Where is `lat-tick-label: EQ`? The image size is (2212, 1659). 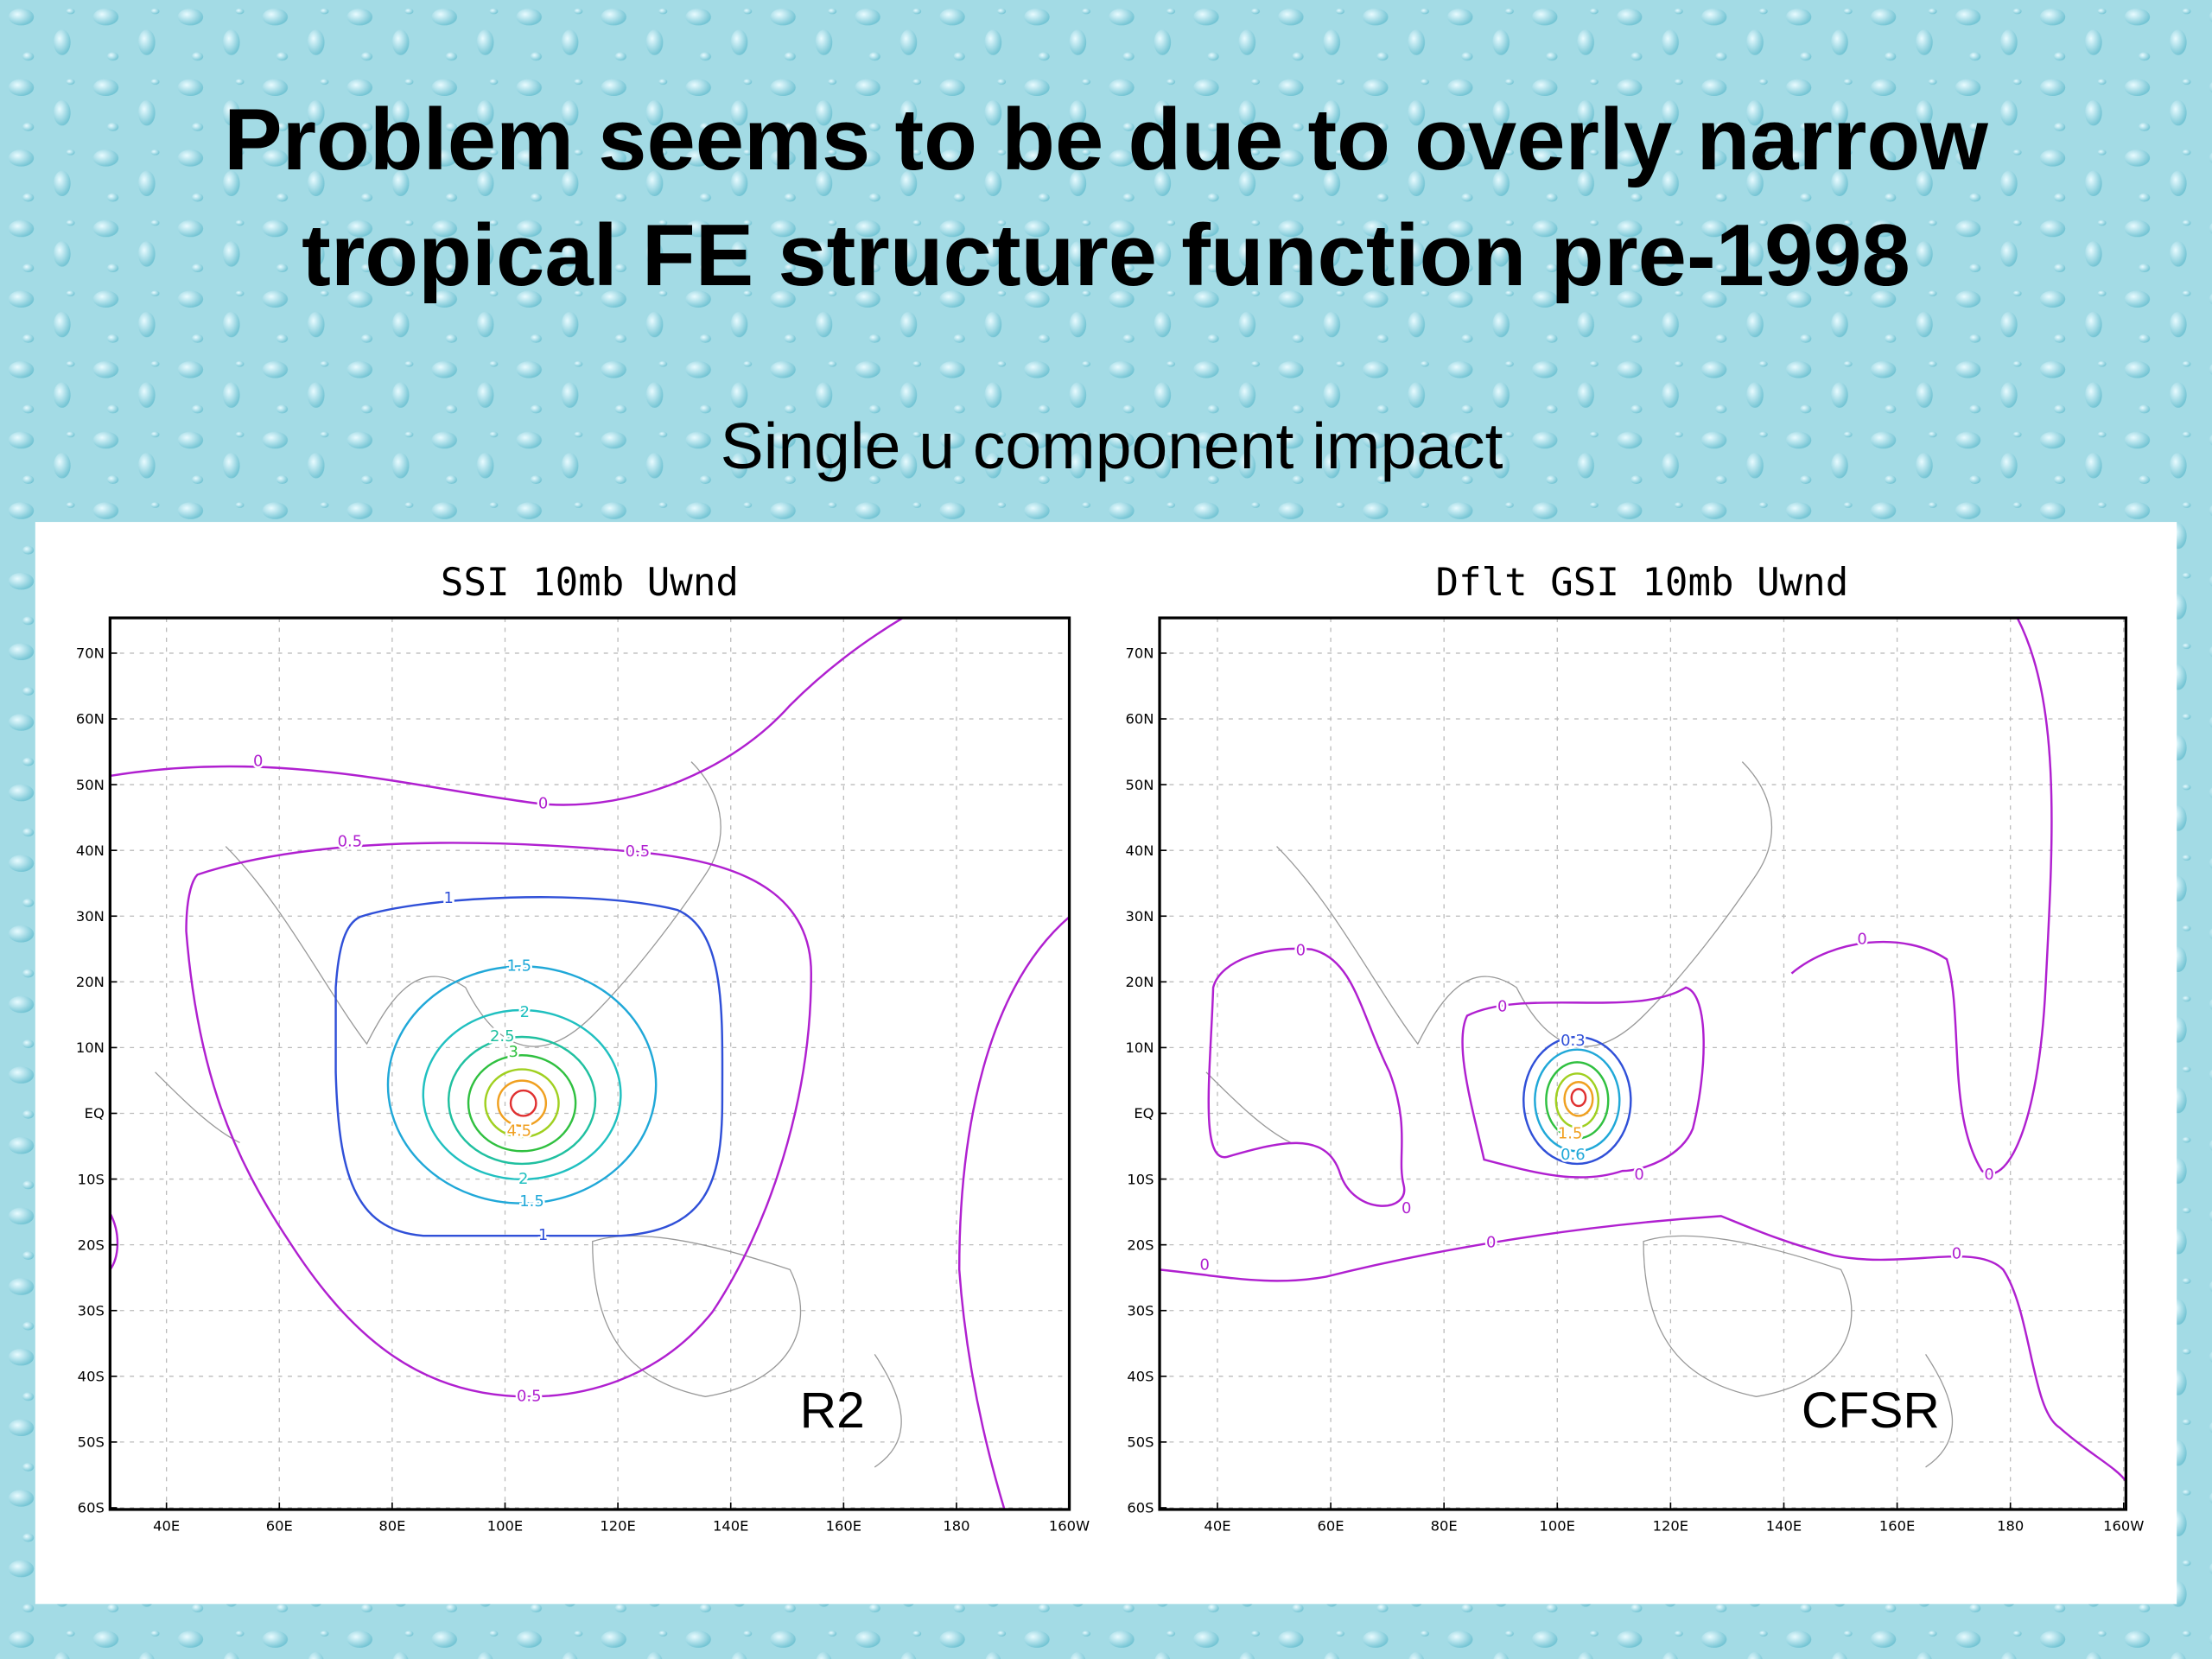
lat-tick-label: EQ is located at coordinates (95, 1113).